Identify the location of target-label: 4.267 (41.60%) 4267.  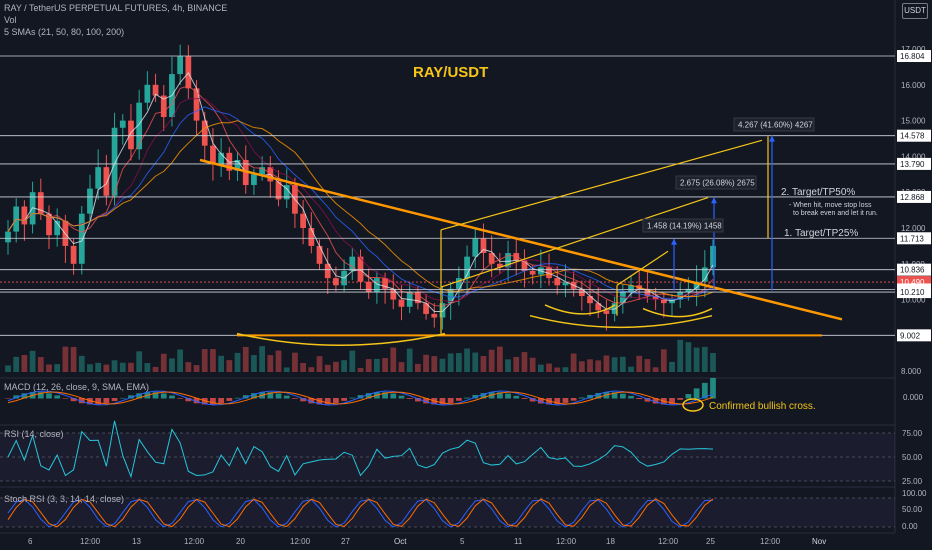
(775, 125).